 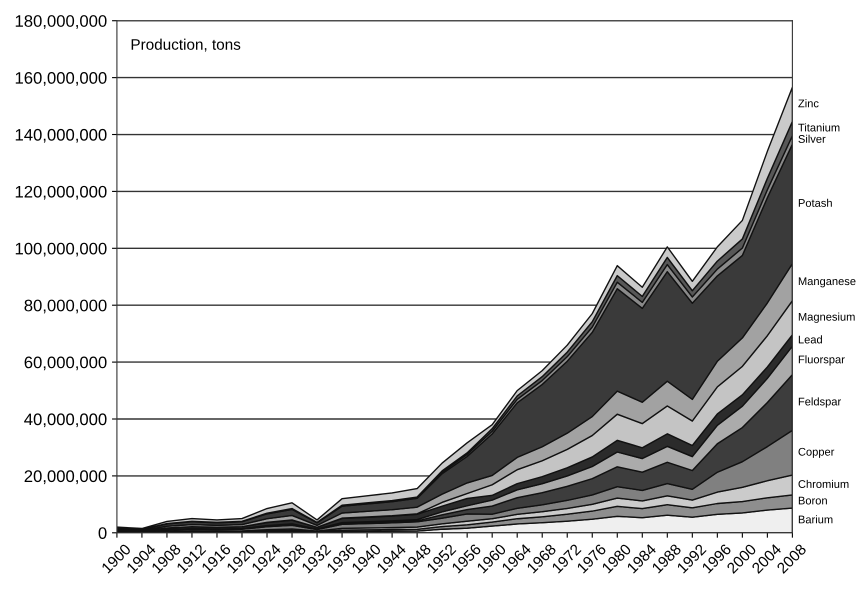 I want to click on series-label: Titanium, so click(x=819, y=127).